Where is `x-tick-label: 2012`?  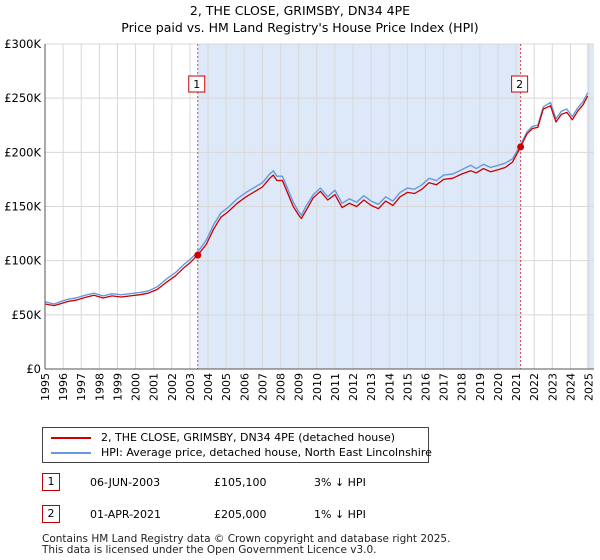
x-tick-label: 2012 is located at coordinates (353, 387).